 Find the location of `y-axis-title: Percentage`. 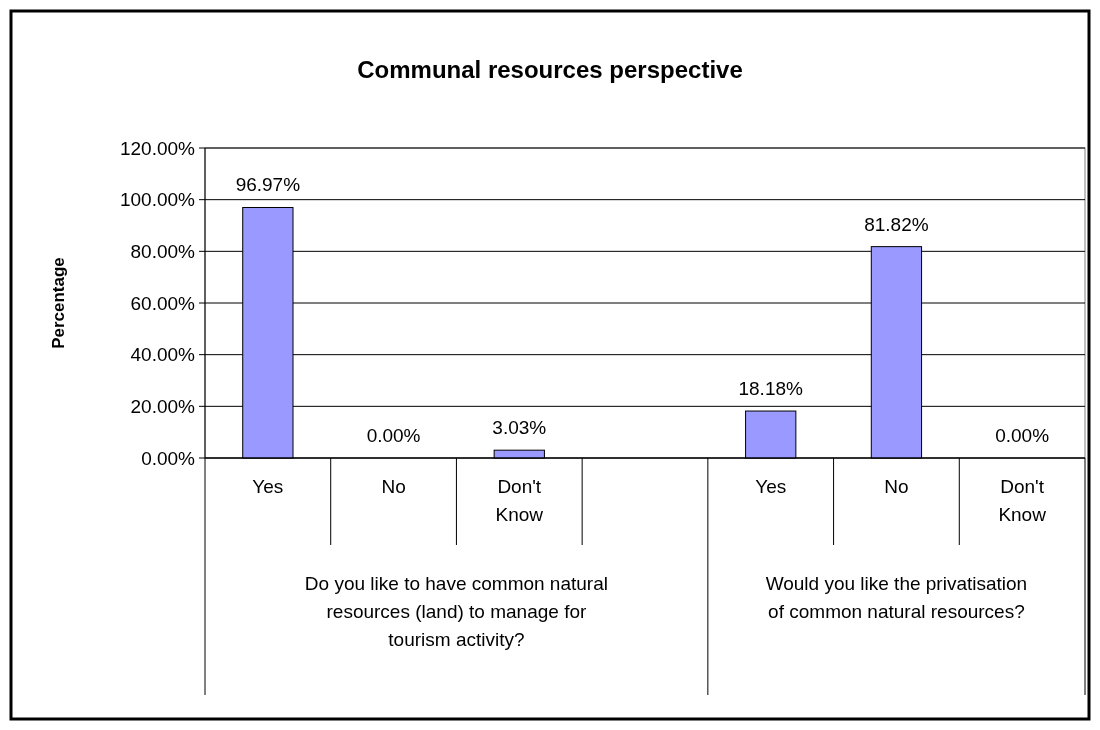

y-axis-title: Percentage is located at coordinates (58, 303).